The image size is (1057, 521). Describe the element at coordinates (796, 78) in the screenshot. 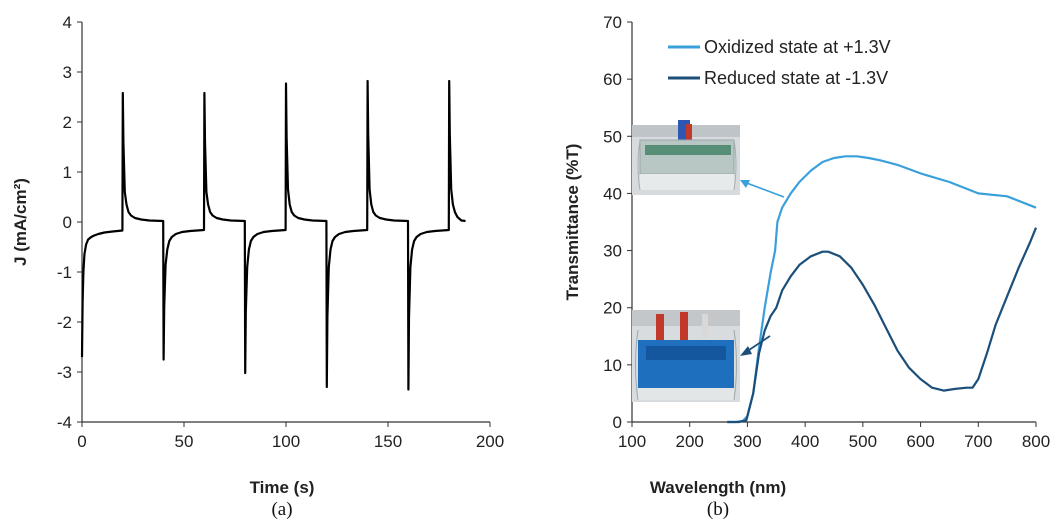

I see `legend-label-reduced: Reduced state at -1.3V` at that location.